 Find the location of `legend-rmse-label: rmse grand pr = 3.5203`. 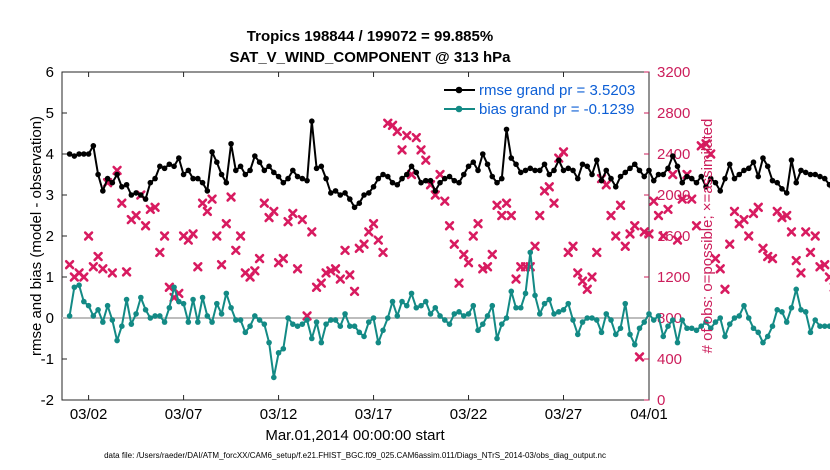

legend-rmse-label: rmse grand pr = 3.5203 is located at coordinates (557, 90).